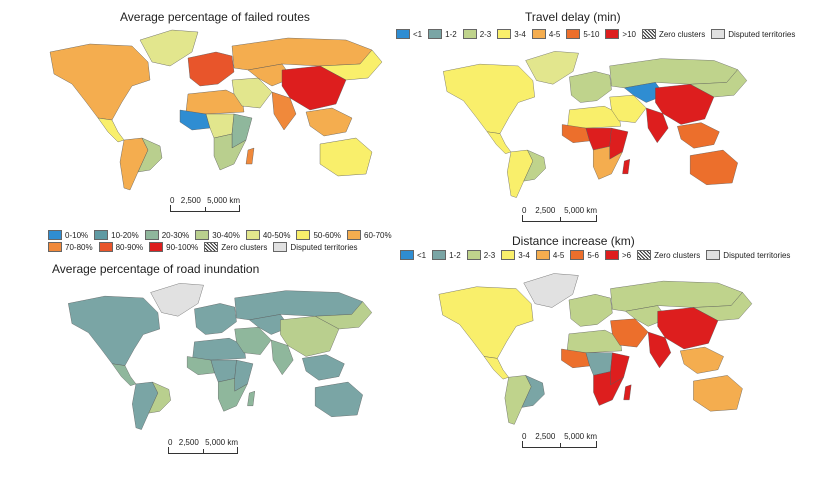  What do you see at coordinates (593, 255) in the screenshot?
I see `legend-label: 5-6` at bounding box center [593, 255].